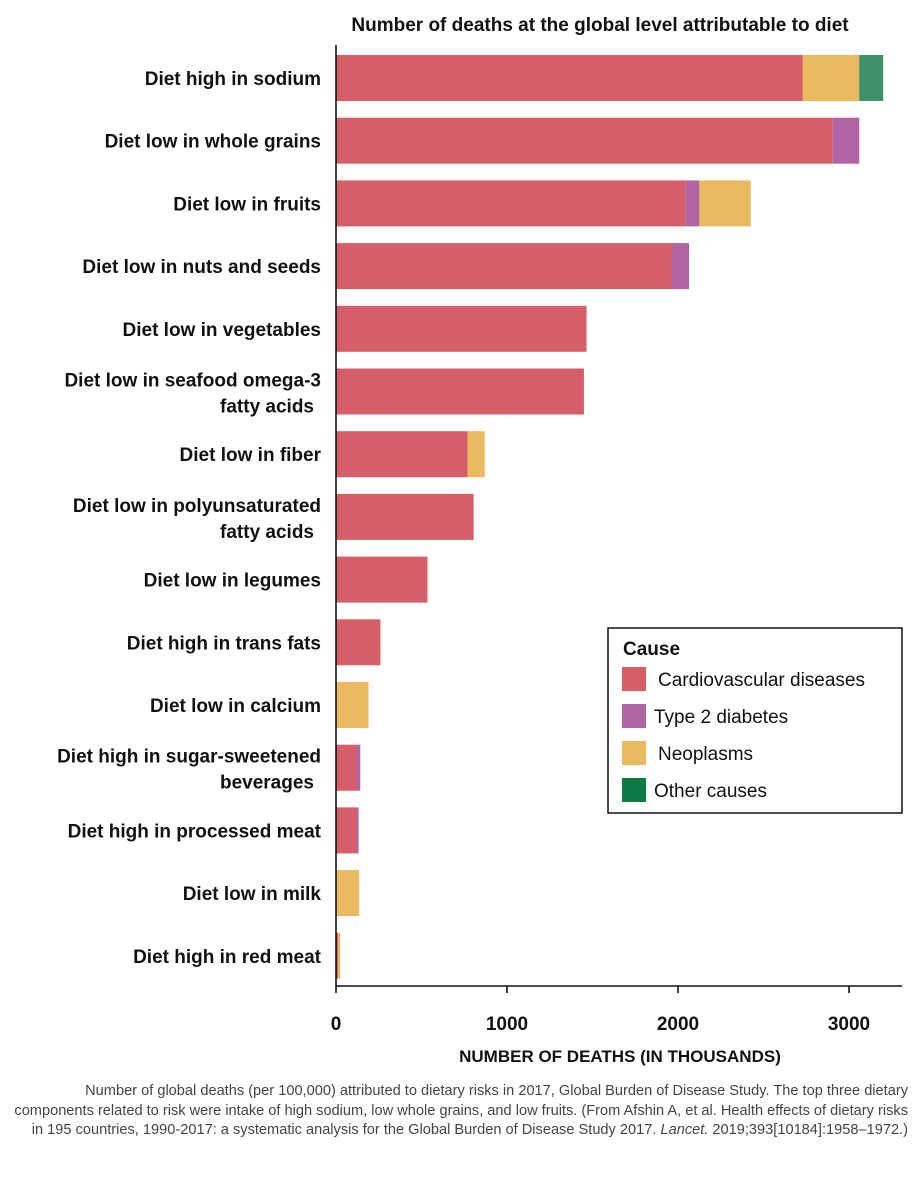 This screenshot has height=1200, width=924. Describe the element at coordinates (871, 78) in the screenshot. I see `bar-diet-high-in-sodium-other-causes` at that location.